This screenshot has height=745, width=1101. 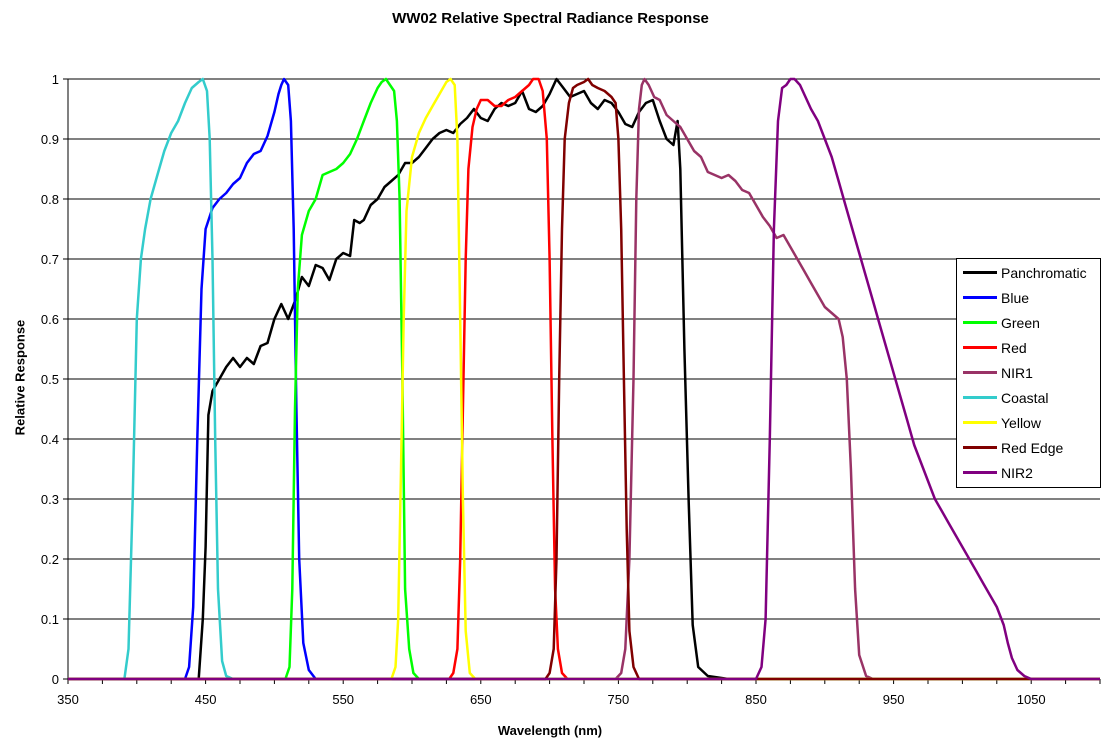 I want to click on chart-title: WW02 Relative Spectral Radiance Response, so click(x=550, y=18).